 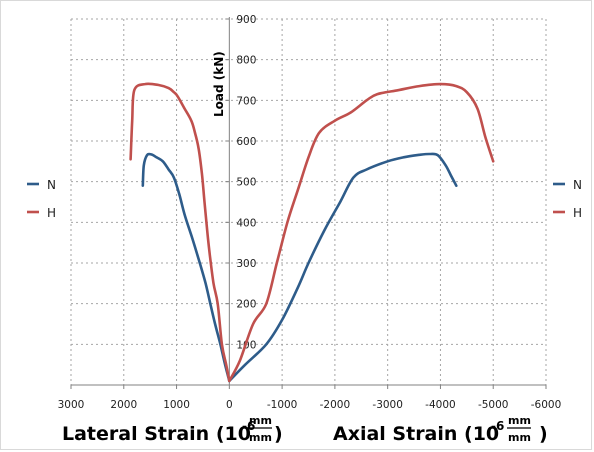 What do you see at coordinates (41, 199) in the screenshot?
I see `legend-left: NH` at bounding box center [41, 199].